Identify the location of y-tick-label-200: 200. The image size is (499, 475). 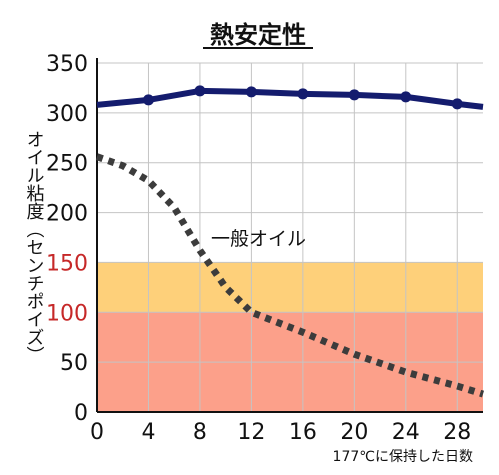
(67, 214).